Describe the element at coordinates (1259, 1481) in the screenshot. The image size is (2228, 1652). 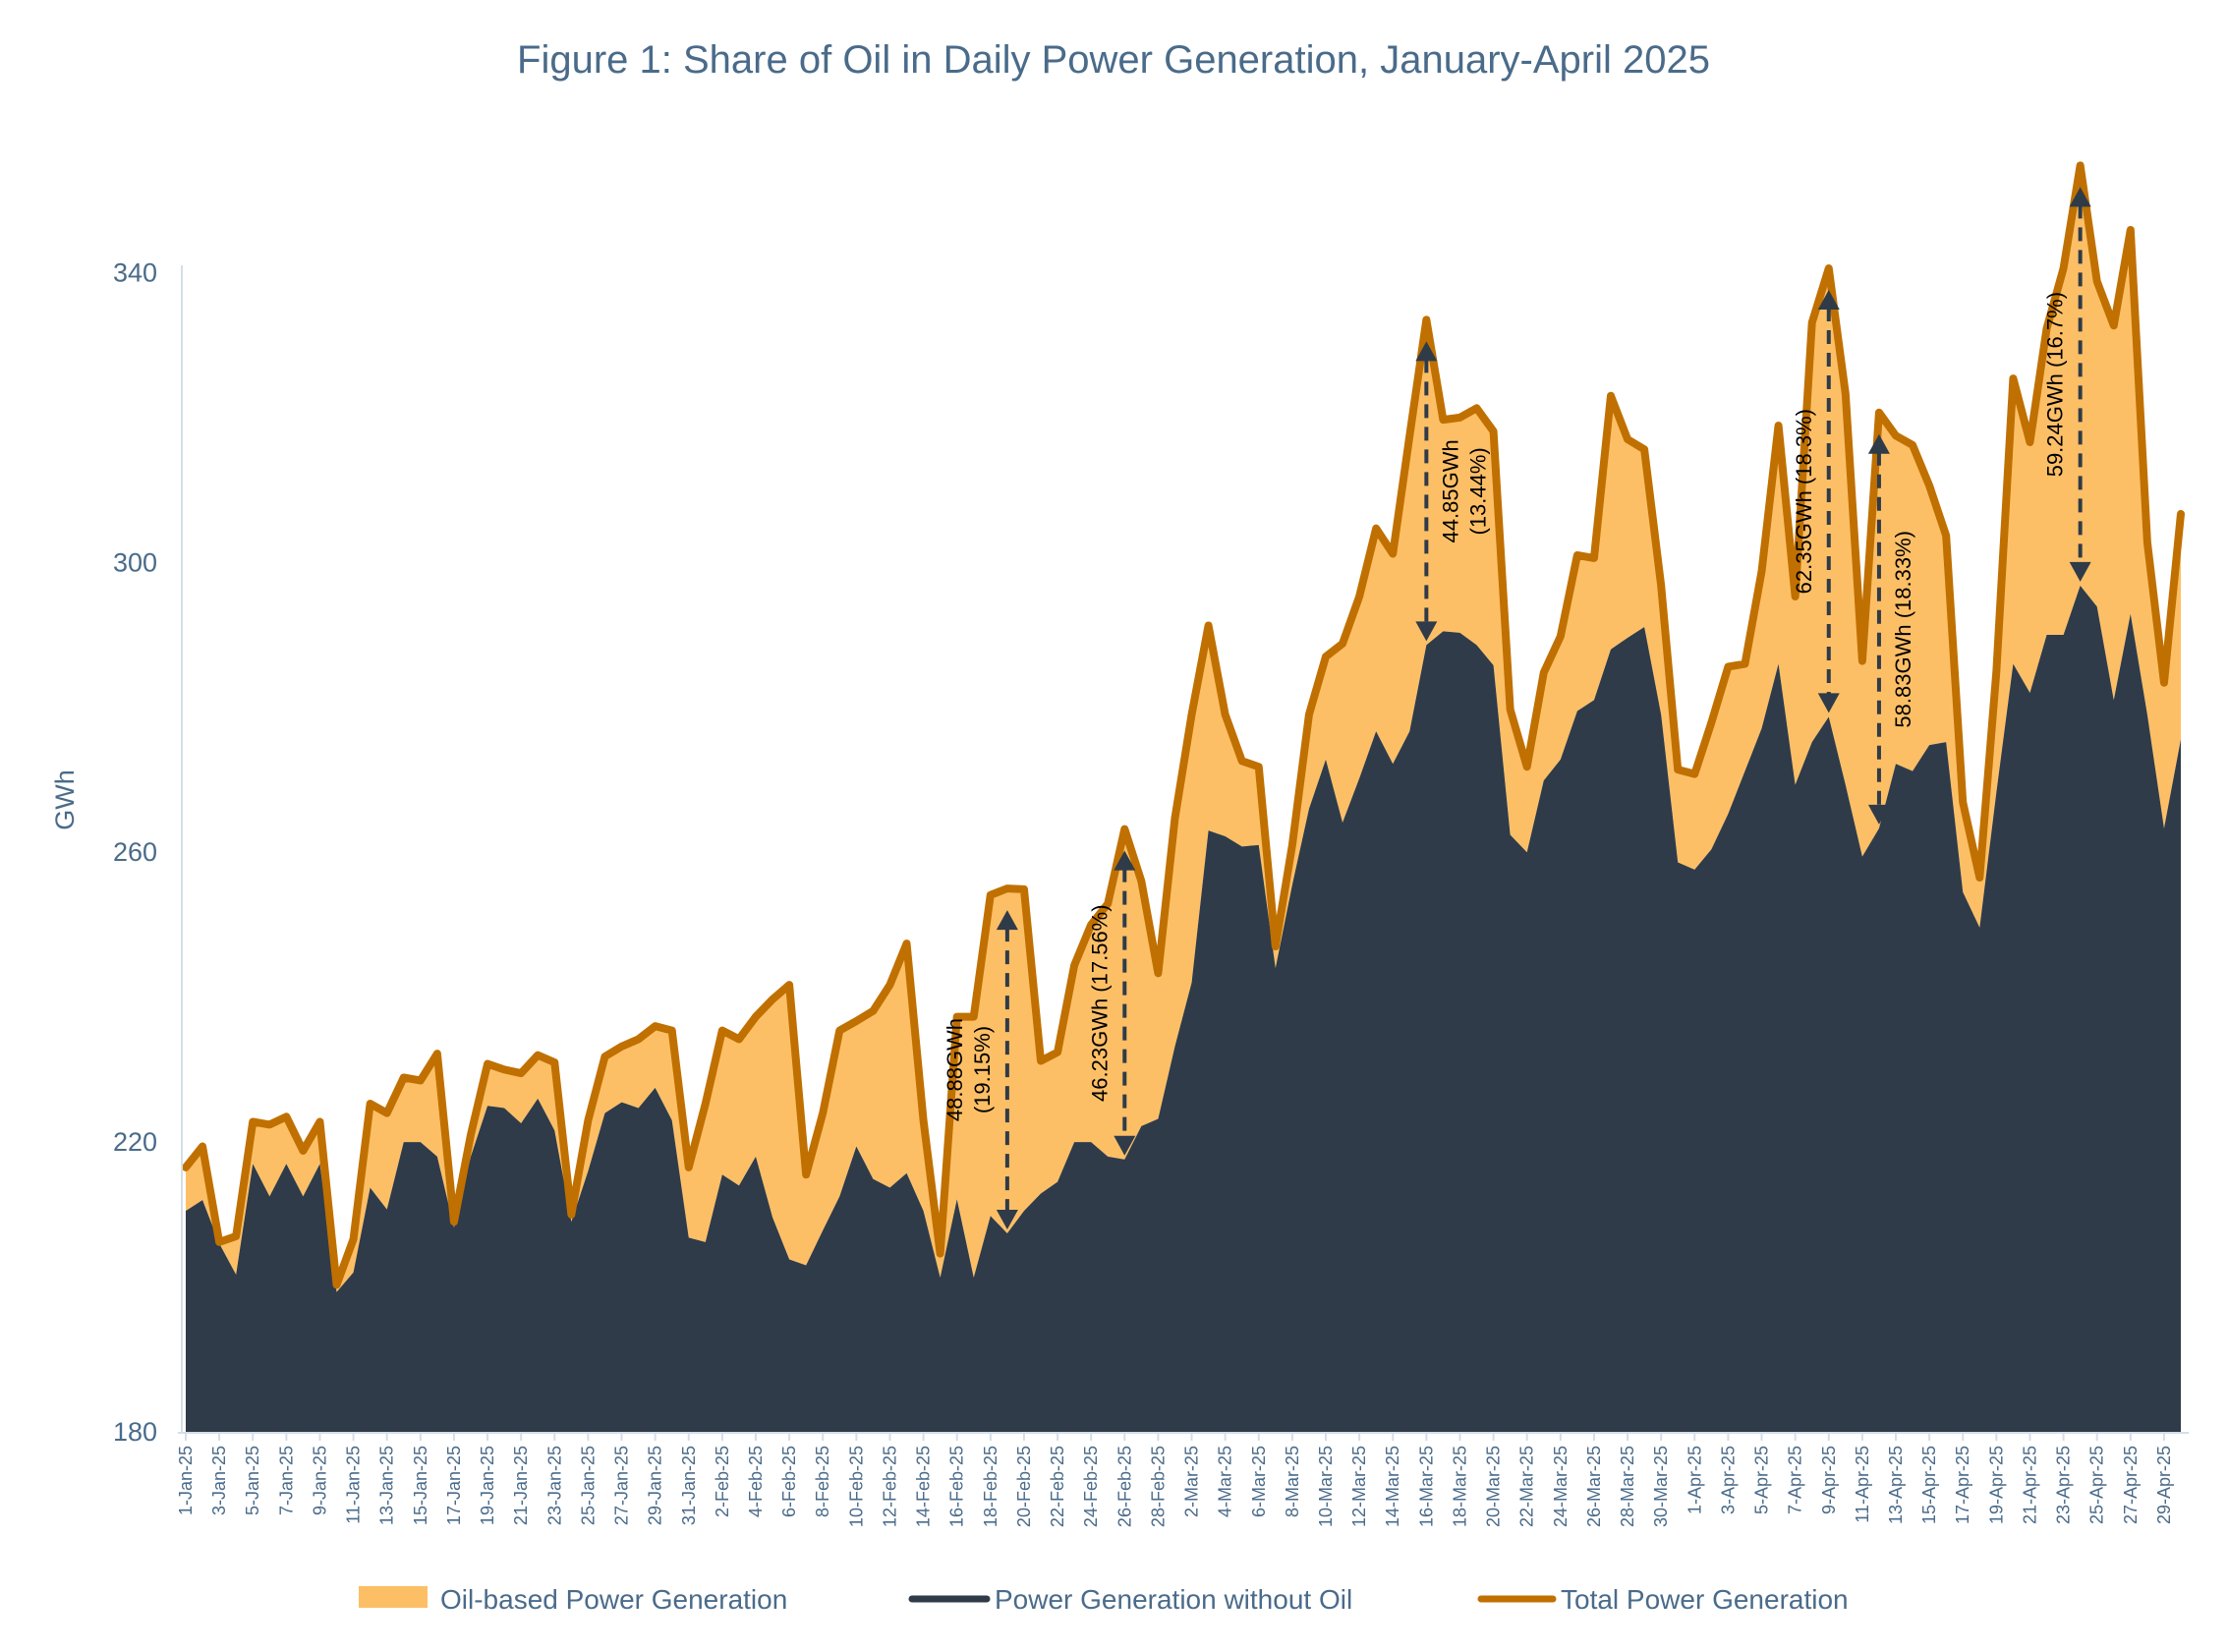
I see `x-tick-label: 6-Mar-25` at that location.